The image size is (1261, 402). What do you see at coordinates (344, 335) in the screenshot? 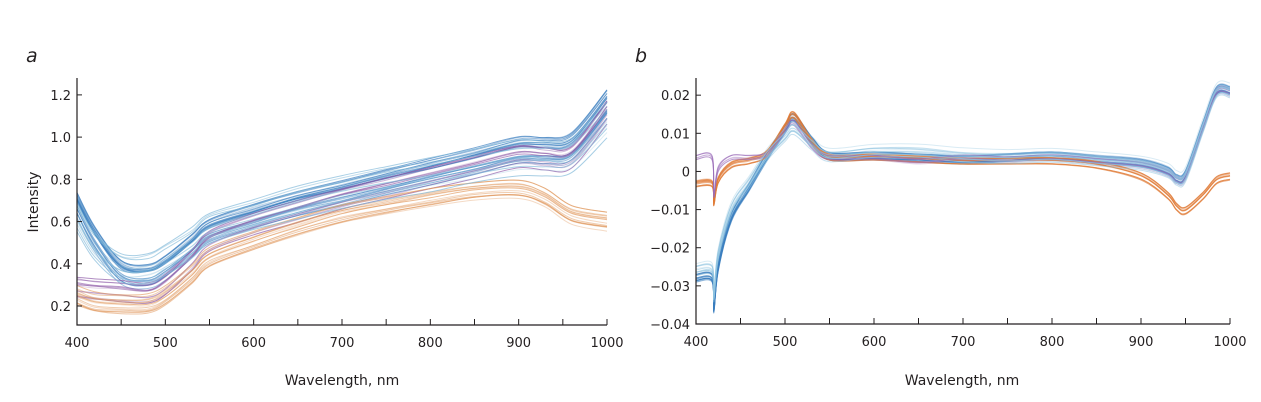
I see `panel-a-x-ticks: 400 500 600 700 800 900 1000` at bounding box center [344, 335].